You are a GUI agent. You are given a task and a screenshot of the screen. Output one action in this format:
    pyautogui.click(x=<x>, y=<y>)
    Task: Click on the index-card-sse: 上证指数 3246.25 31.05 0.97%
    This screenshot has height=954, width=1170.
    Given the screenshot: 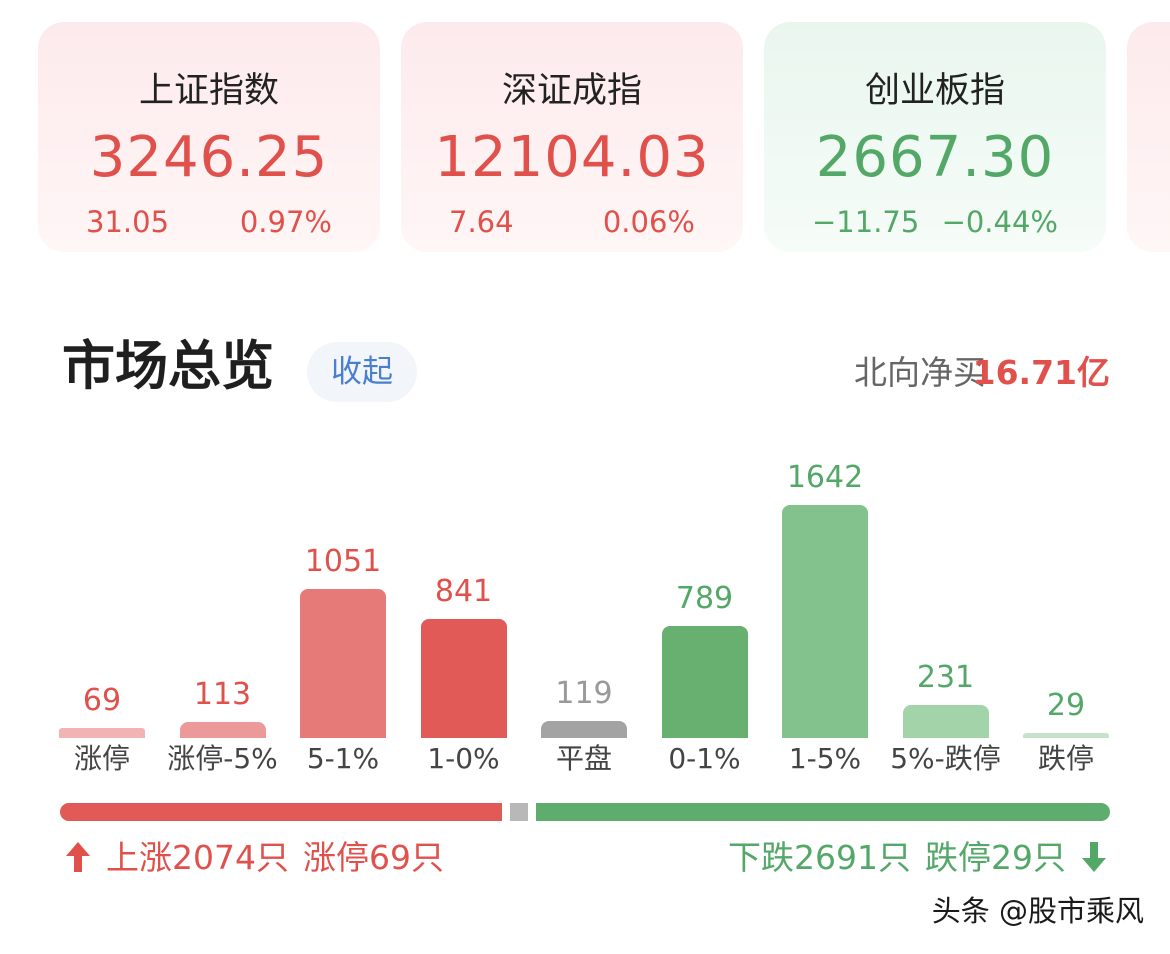 What is the action you would take?
    pyautogui.click(x=209, y=137)
    